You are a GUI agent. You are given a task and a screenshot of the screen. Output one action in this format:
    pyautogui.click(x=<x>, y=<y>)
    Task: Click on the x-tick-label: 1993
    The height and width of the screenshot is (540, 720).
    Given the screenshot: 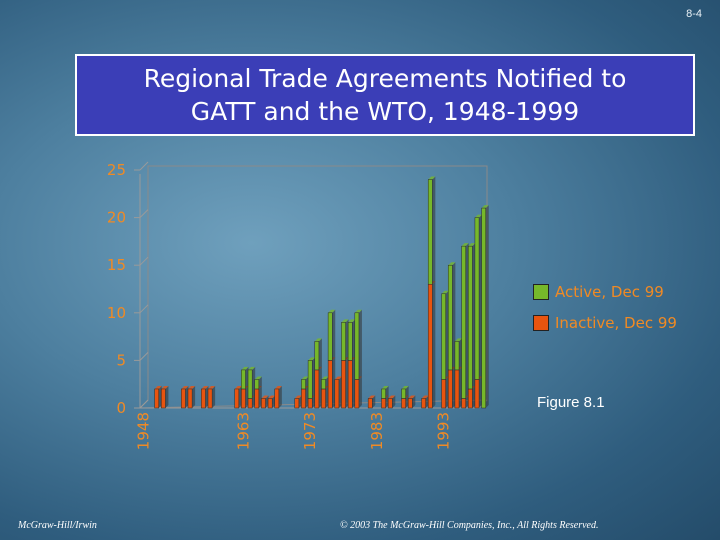 What is the action you would take?
    pyautogui.click(x=444, y=431)
    